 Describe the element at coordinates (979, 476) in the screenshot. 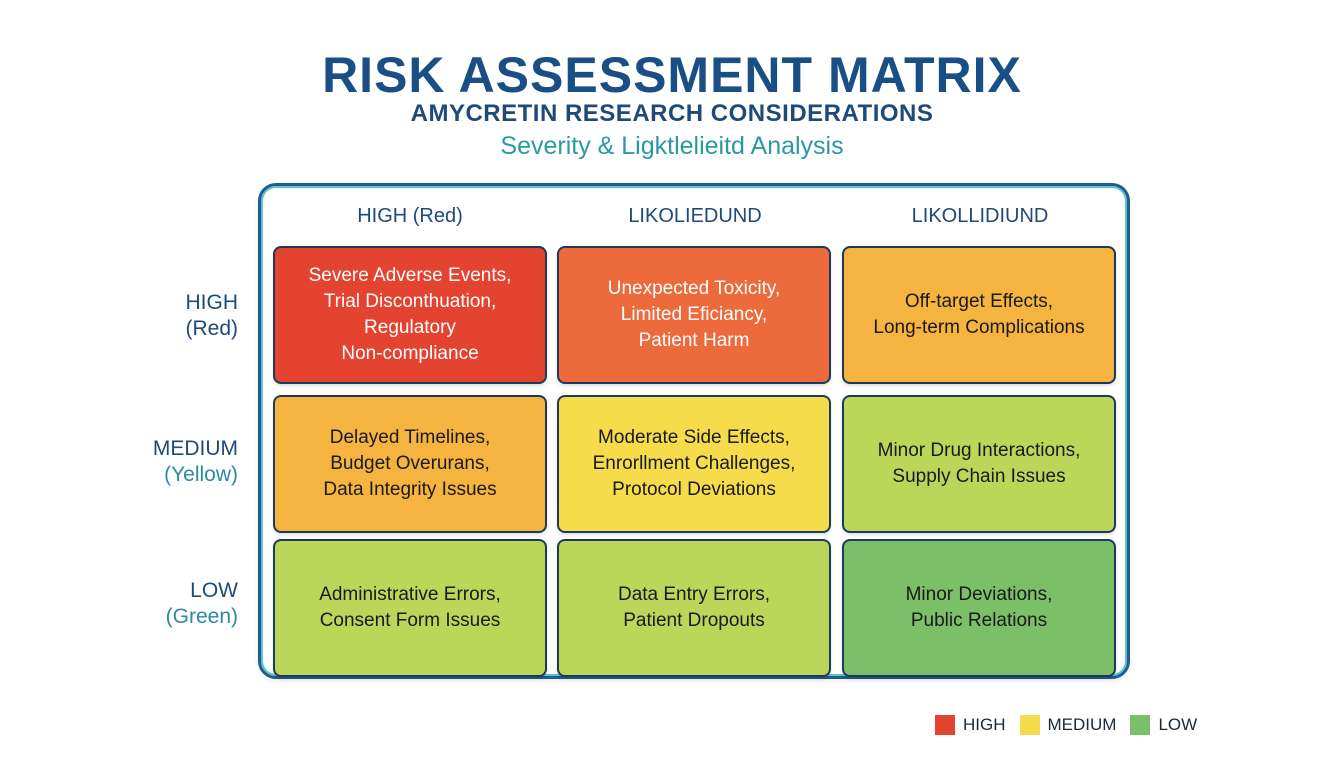

I see `risk-cell-line: Supply Chain Issues` at that location.